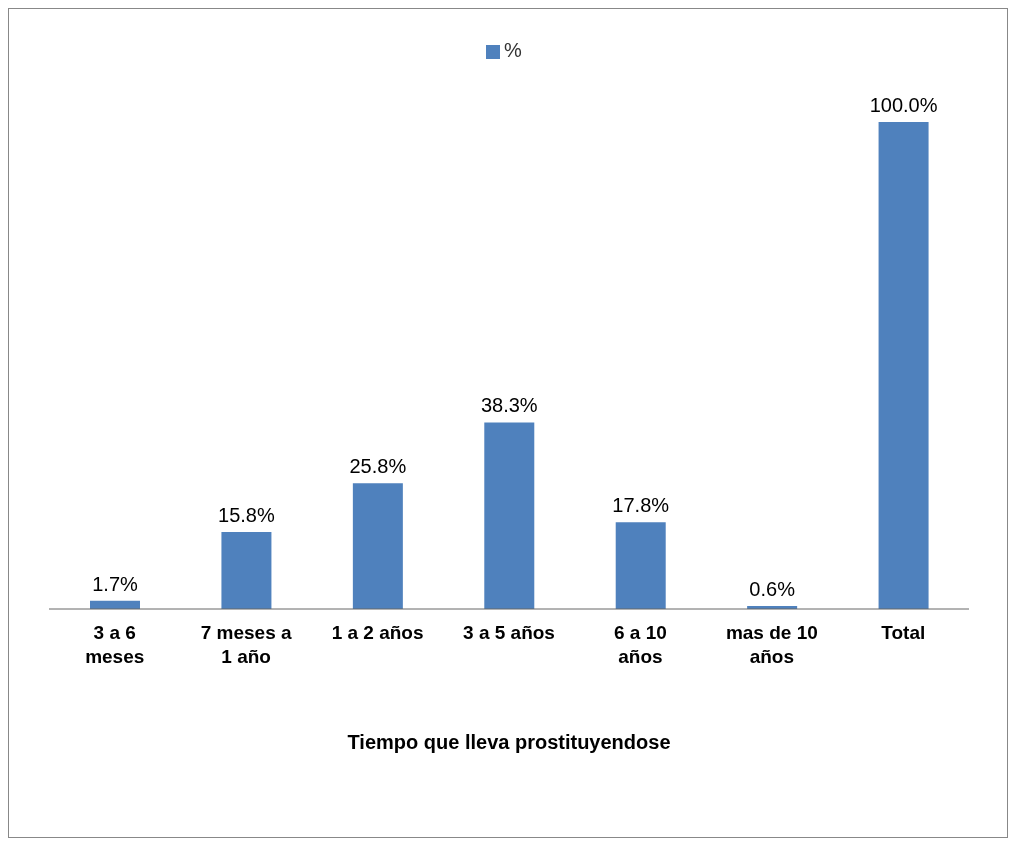 The width and height of the screenshot is (1023, 852). What do you see at coordinates (513, 50) in the screenshot?
I see `legend-label: %` at bounding box center [513, 50].